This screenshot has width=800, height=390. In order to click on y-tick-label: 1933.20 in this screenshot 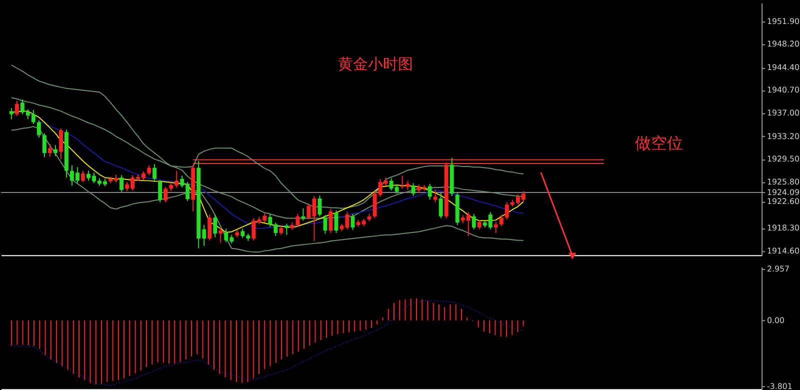, I will do `click(783, 136)`.